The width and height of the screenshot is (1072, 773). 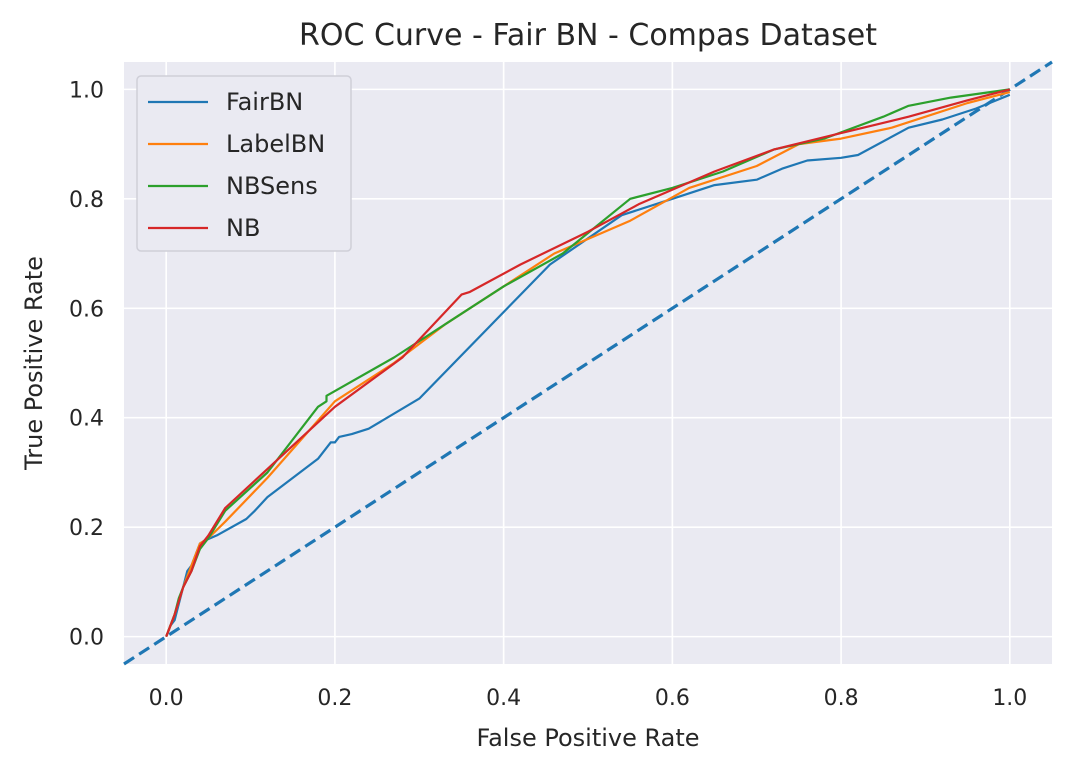 What do you see at coordinates (34, 363) in the screenshot?
I see `y-axis-label: True Positive Rate` at bounding box center [34, 363].